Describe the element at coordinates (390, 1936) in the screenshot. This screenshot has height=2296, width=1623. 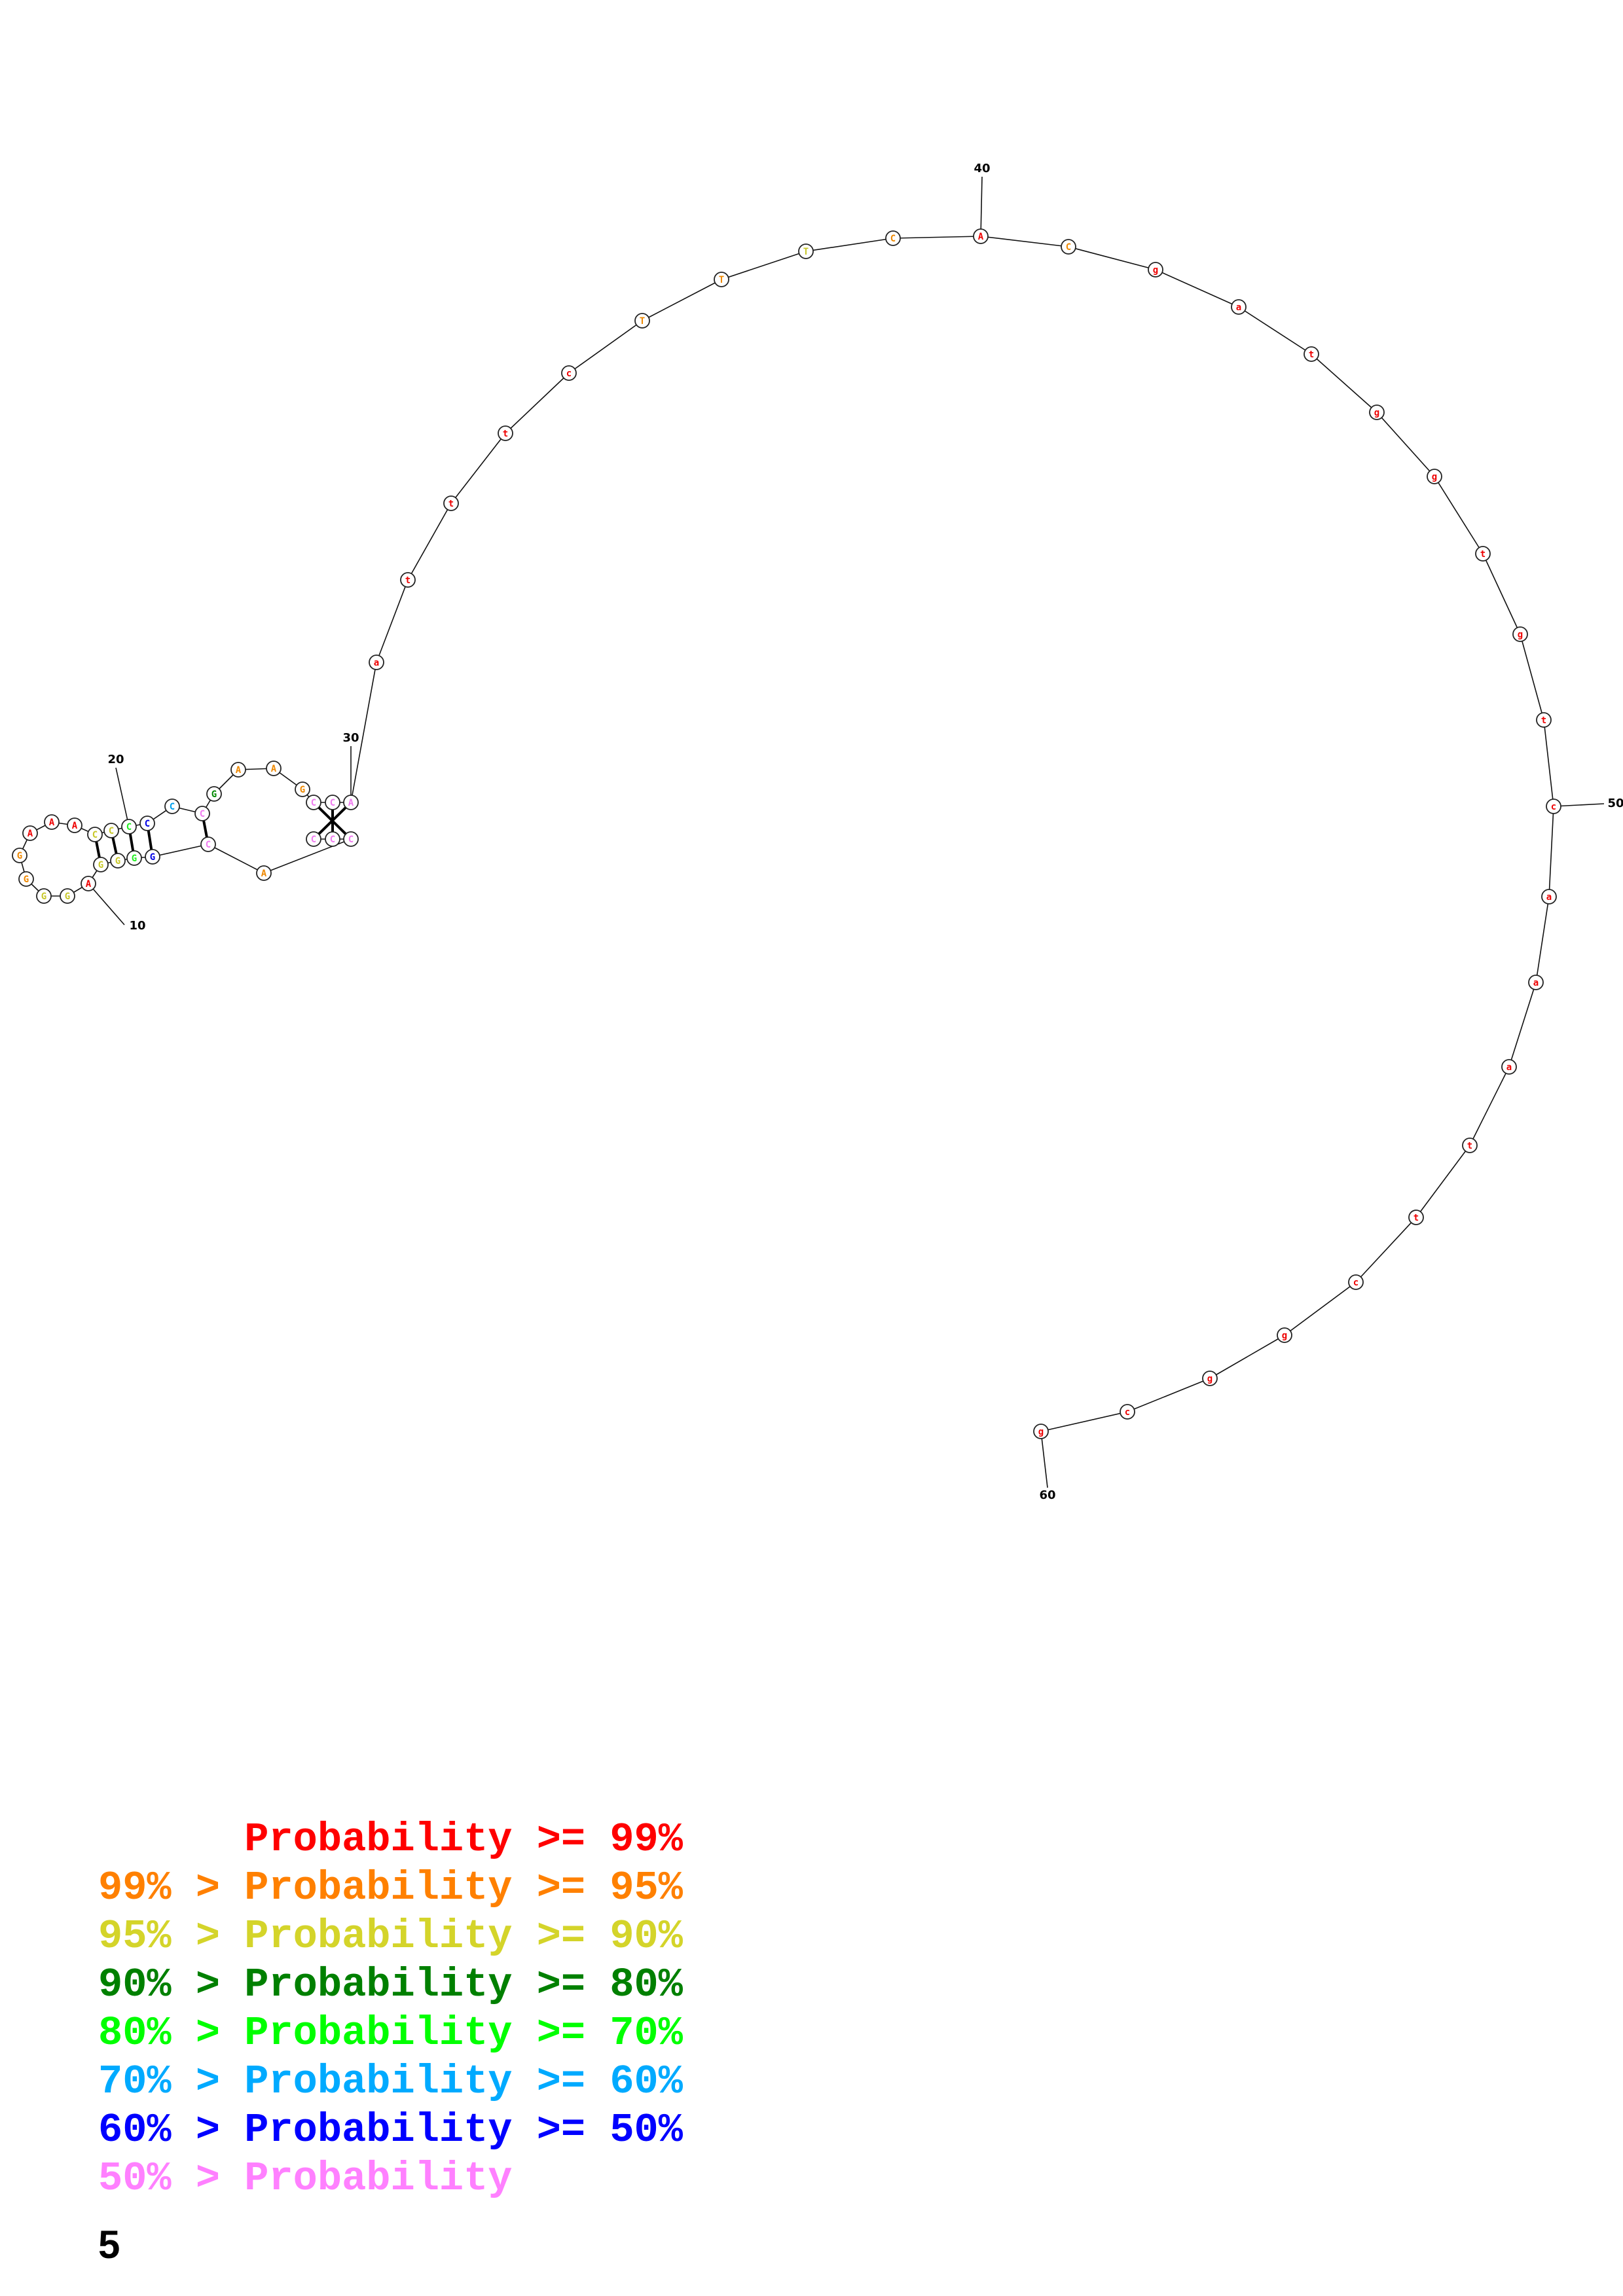
I see `legend-row-2: 95% > Probability >= 90%` at that location.